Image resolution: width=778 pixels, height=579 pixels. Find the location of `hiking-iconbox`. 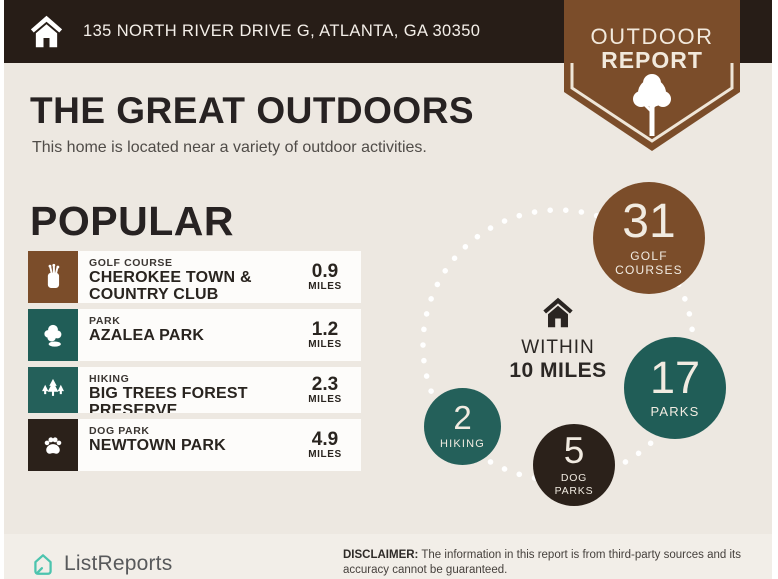

hiking-iconbox is located at coordinates (53, 390).